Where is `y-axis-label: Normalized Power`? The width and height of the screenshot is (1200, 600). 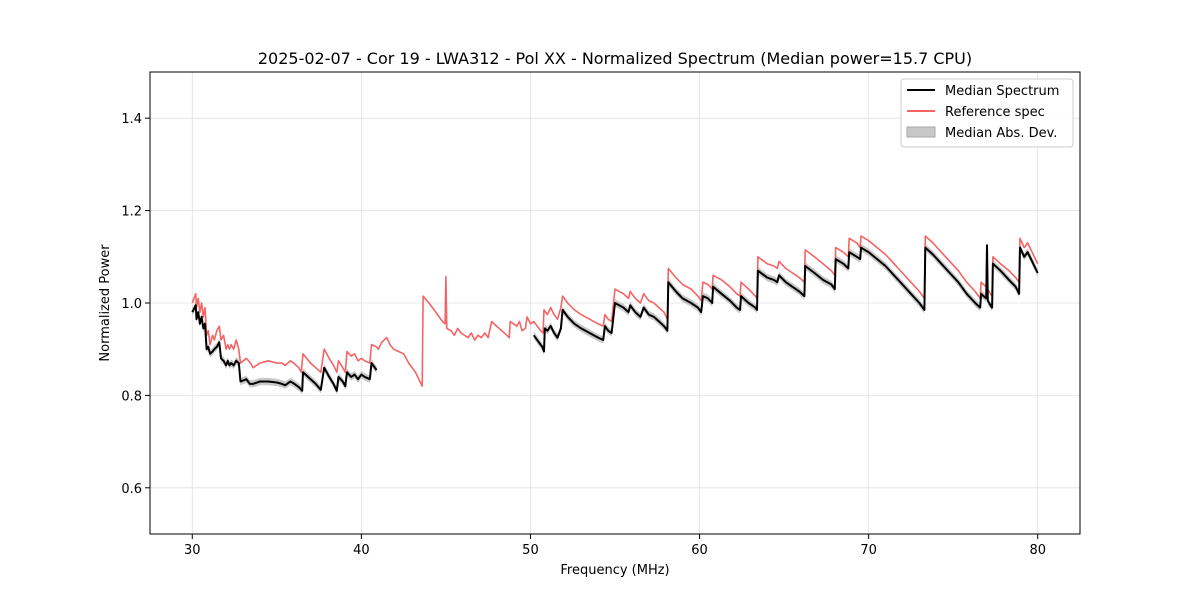
y-axis-label: Normalized Power is located at coordinates (105, 303).